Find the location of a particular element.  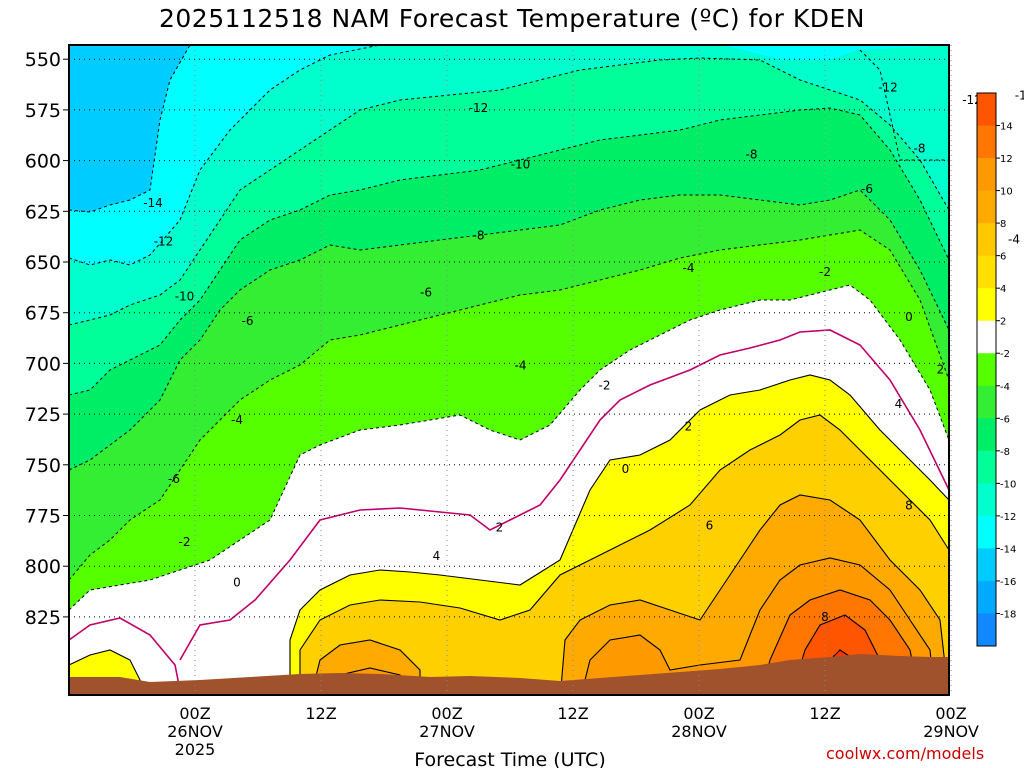

y-tick-label: 675 is located at coordinates (43, 314).